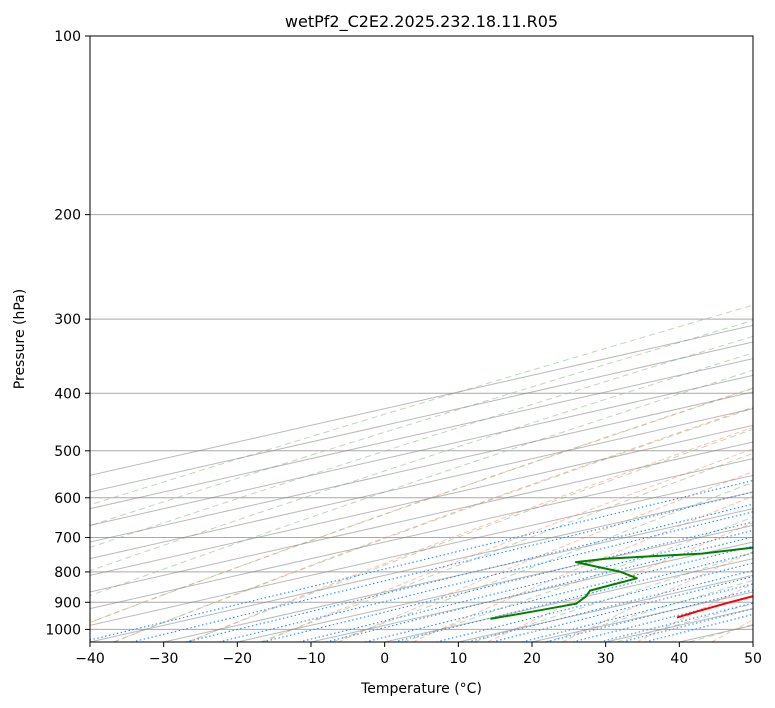 This screenshot has height=708, width=775. What do you see at coordinates (458, 659) in the screenshot?
I see `x-tick-label: 10` at bounding box center [458, 659].